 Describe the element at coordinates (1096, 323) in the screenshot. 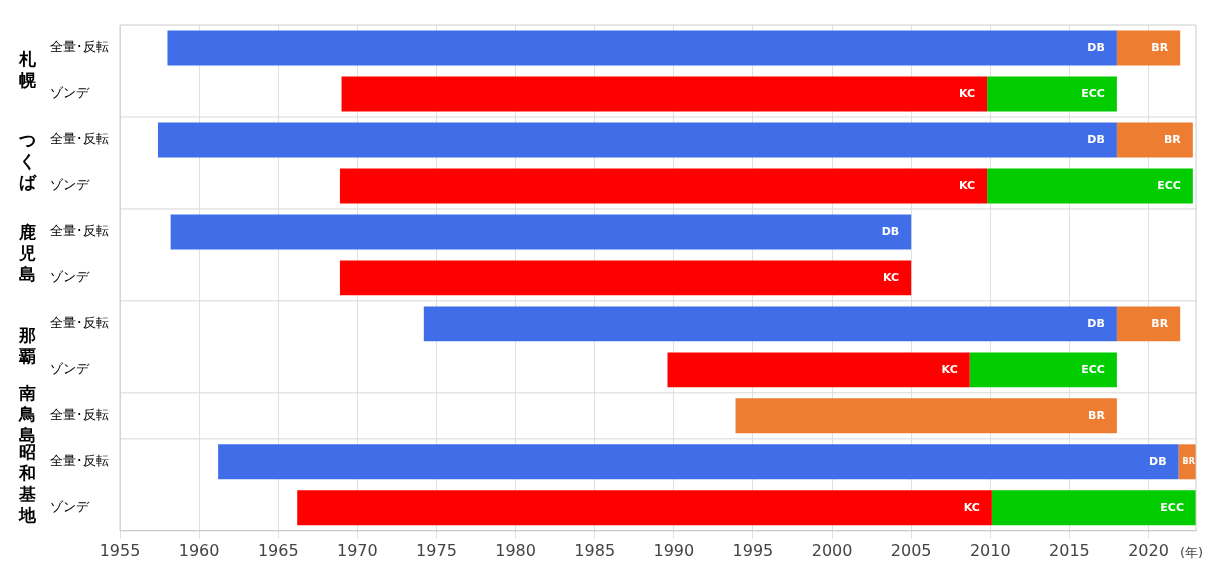

I see `series-label: DB` at that location.